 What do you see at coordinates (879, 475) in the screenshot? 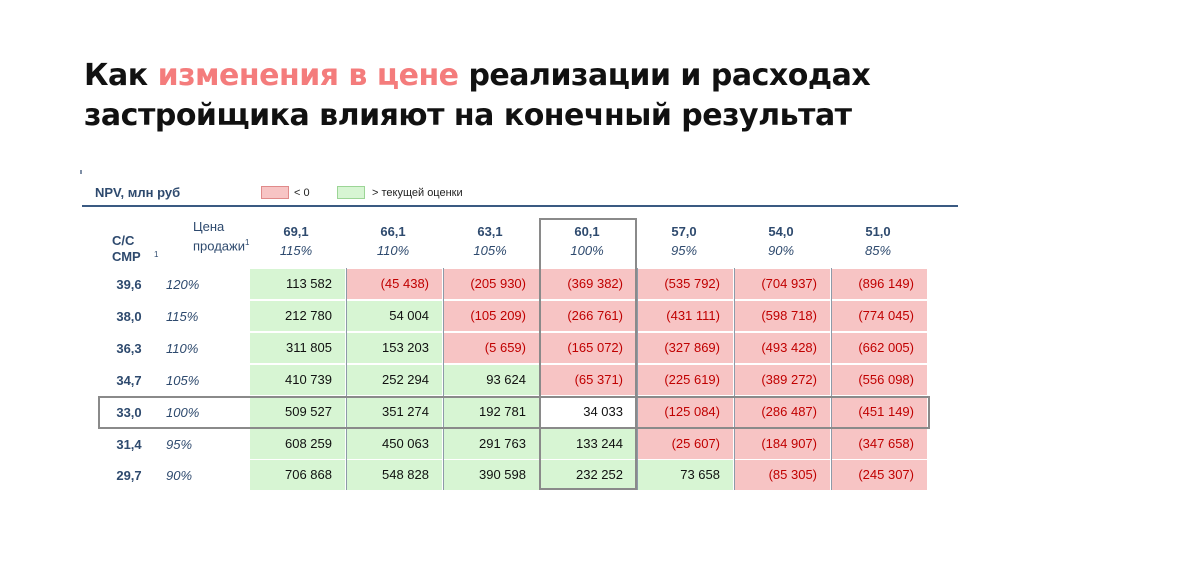
I see `npv-cell: (245 307)` at bounding box center [879, 475].